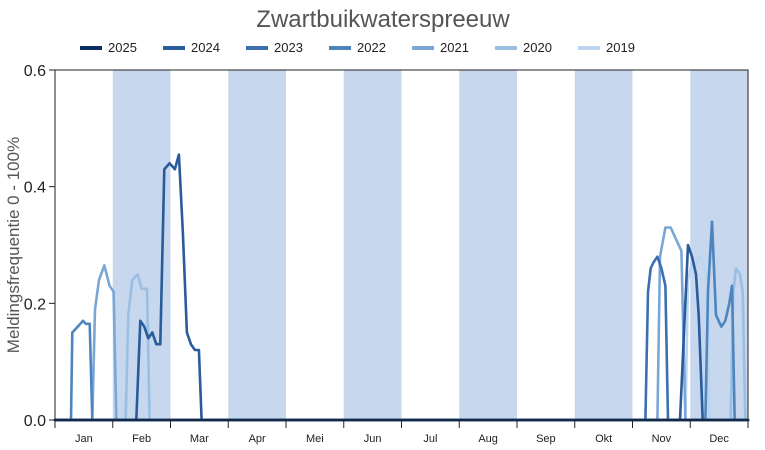 This screenshot has height=450, width=765. What do you see at coordinates (35, 188) in the screenshot?
I see `y-tick-label: 0.4` at bounding box center [35, 188].